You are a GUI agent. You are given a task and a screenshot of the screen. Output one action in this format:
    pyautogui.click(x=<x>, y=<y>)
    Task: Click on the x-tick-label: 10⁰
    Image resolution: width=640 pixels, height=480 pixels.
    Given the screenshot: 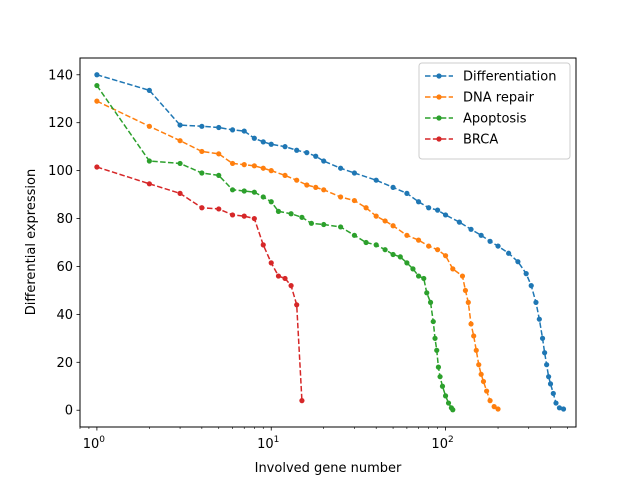 What is the action you would take?
    pyautogui.click(x=94, y=443)
    